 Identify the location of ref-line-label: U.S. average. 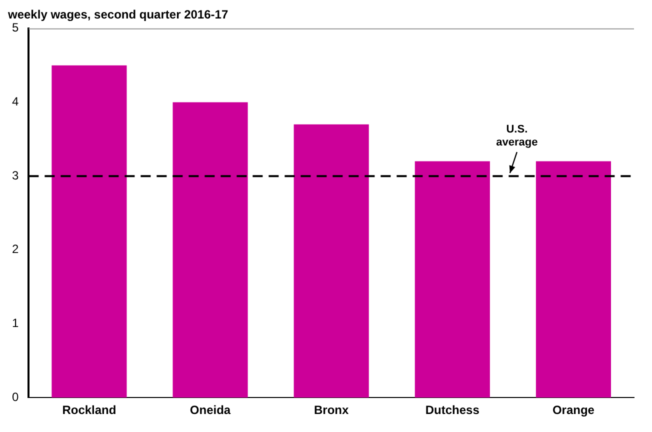
(517, 136).